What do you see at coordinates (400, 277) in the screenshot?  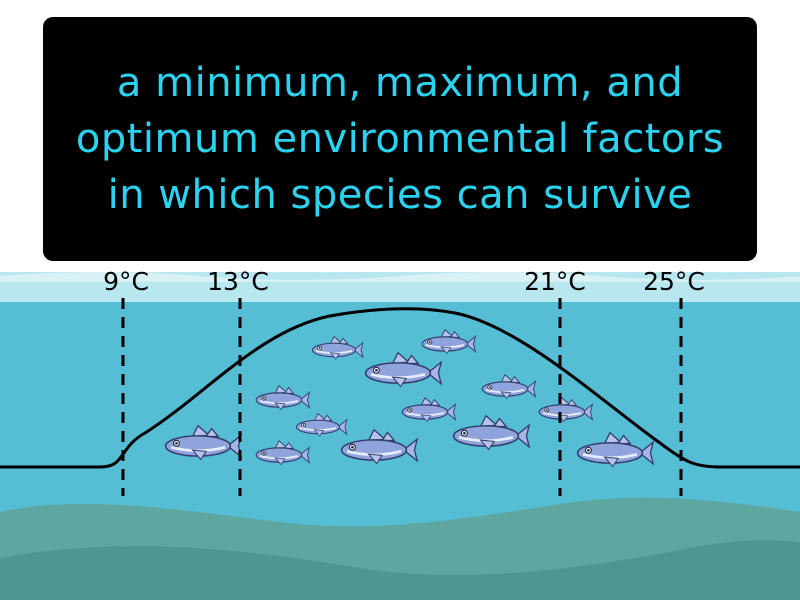 I see `water-surface-ripple` at bounding box center [400, 277].